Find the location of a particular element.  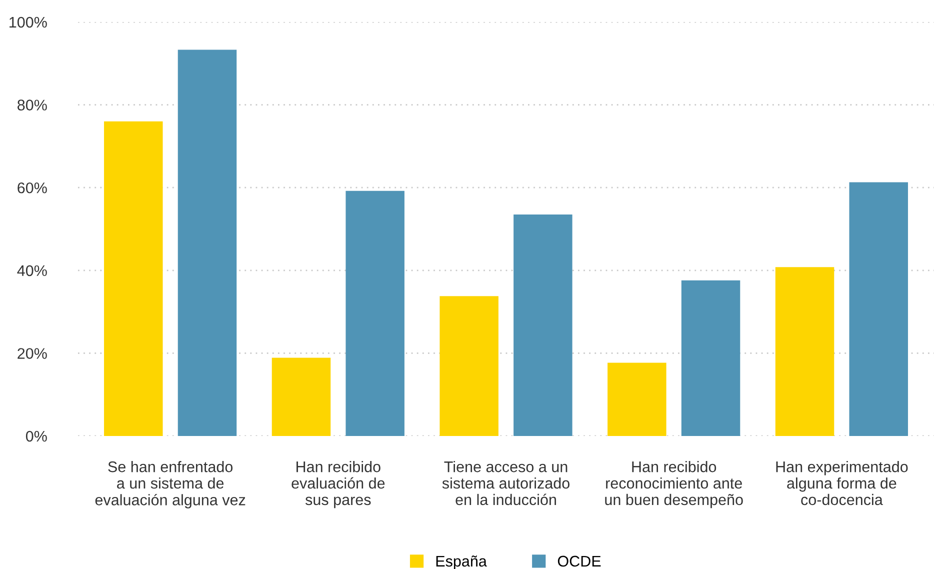

y-tick-label: 100% is located at coordinates (28, 22).